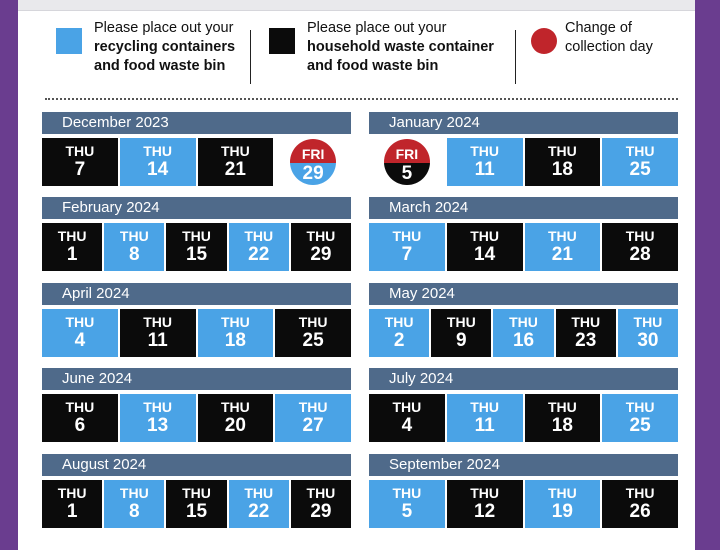  I want to click on date-row: THU 7 THU 14 THU 21 FRI 29, so click(196, 162).